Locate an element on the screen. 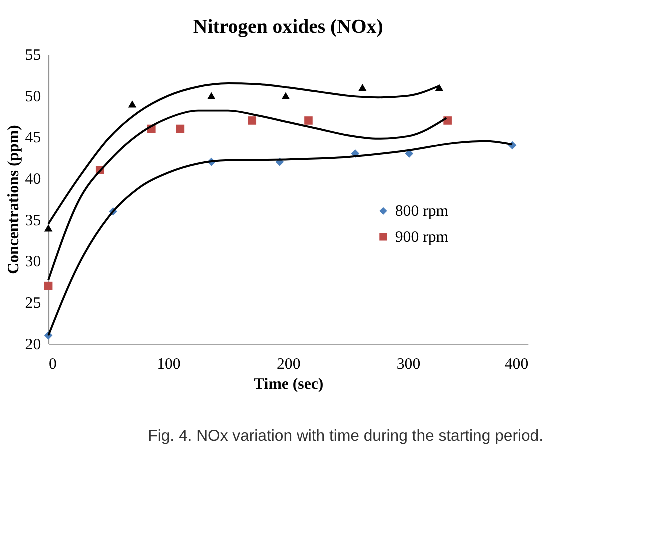 The height and width of the screenshot is (542, 653). x-tick-label: 0 is located at coordinates (53, 365).